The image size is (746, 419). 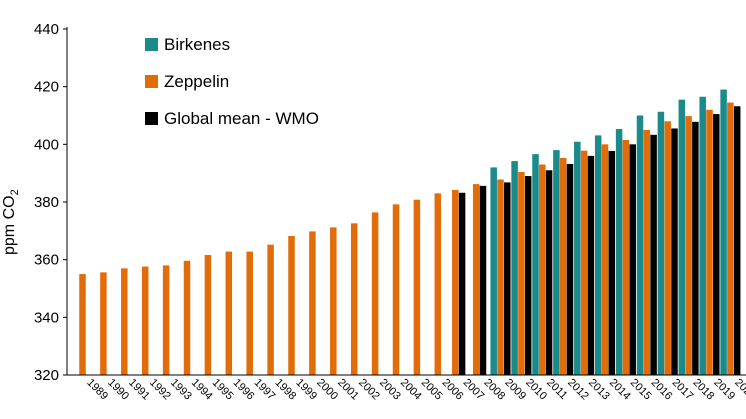 What do you see at coordinates (229, 313) in the screenshot?
I see `bar-zeppelin-1996` at bounding box center [229, 313].